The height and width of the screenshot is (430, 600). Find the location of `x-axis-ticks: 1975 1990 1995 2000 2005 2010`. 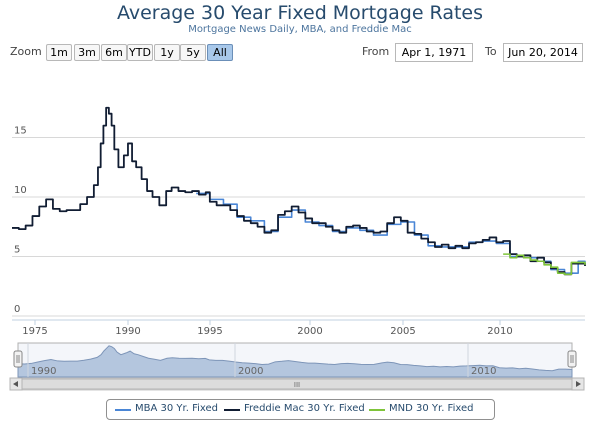

x-axis-ticks: 1975 1990 1995 2000 2005 2010 is located at coordinates (267, 328).